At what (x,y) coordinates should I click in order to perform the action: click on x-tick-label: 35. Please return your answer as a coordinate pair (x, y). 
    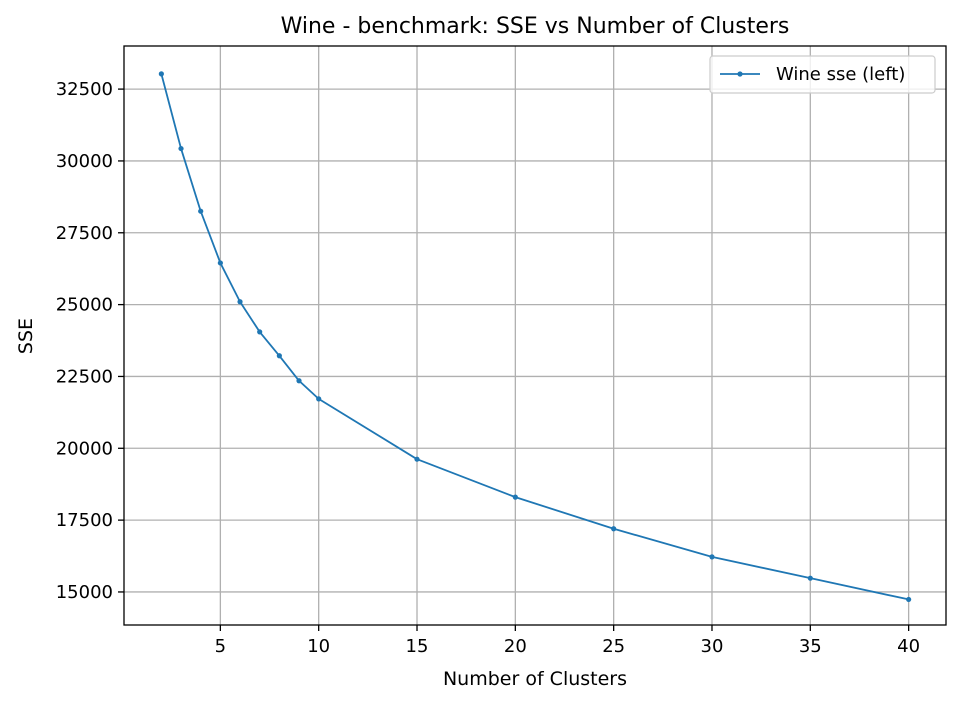
    Looking at the image, I should click on (810, 646).